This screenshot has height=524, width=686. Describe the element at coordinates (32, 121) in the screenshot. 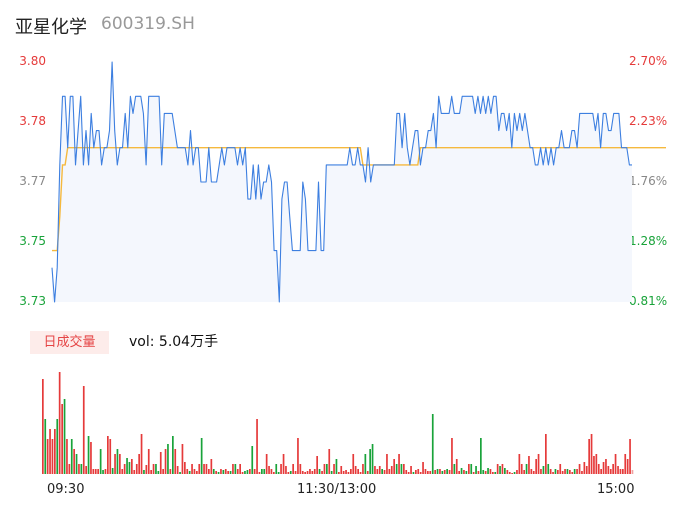

I see `y-left-tick-2: 3.78` at that location.